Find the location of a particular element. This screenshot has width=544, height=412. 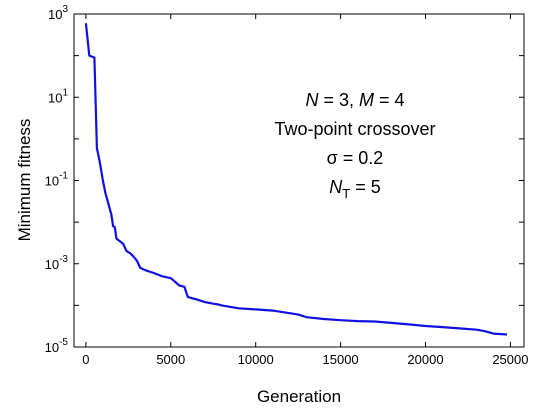

x-tick-label: 15000 is located at coordinates (341, 359).